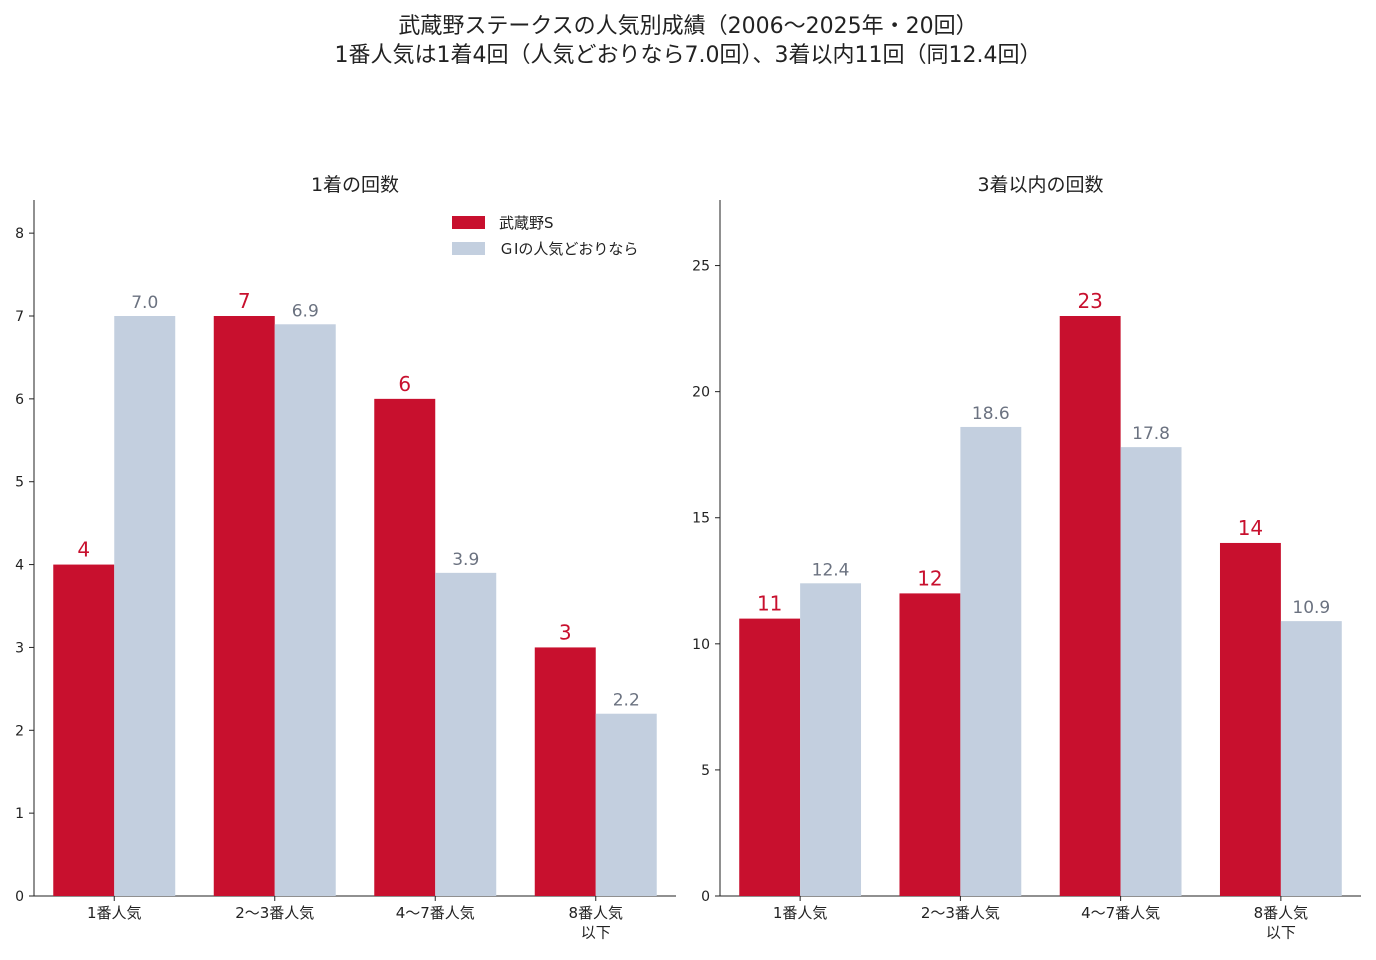 The width and height of the screenshot is (1376, 960). Describe the element at coordinates (688, 55) in the screenshot. I see `figure-title-line-2: 1番人気は1着4回（人気どおりなら7.0回）、3着以内11回（同12.4回）` at that location.